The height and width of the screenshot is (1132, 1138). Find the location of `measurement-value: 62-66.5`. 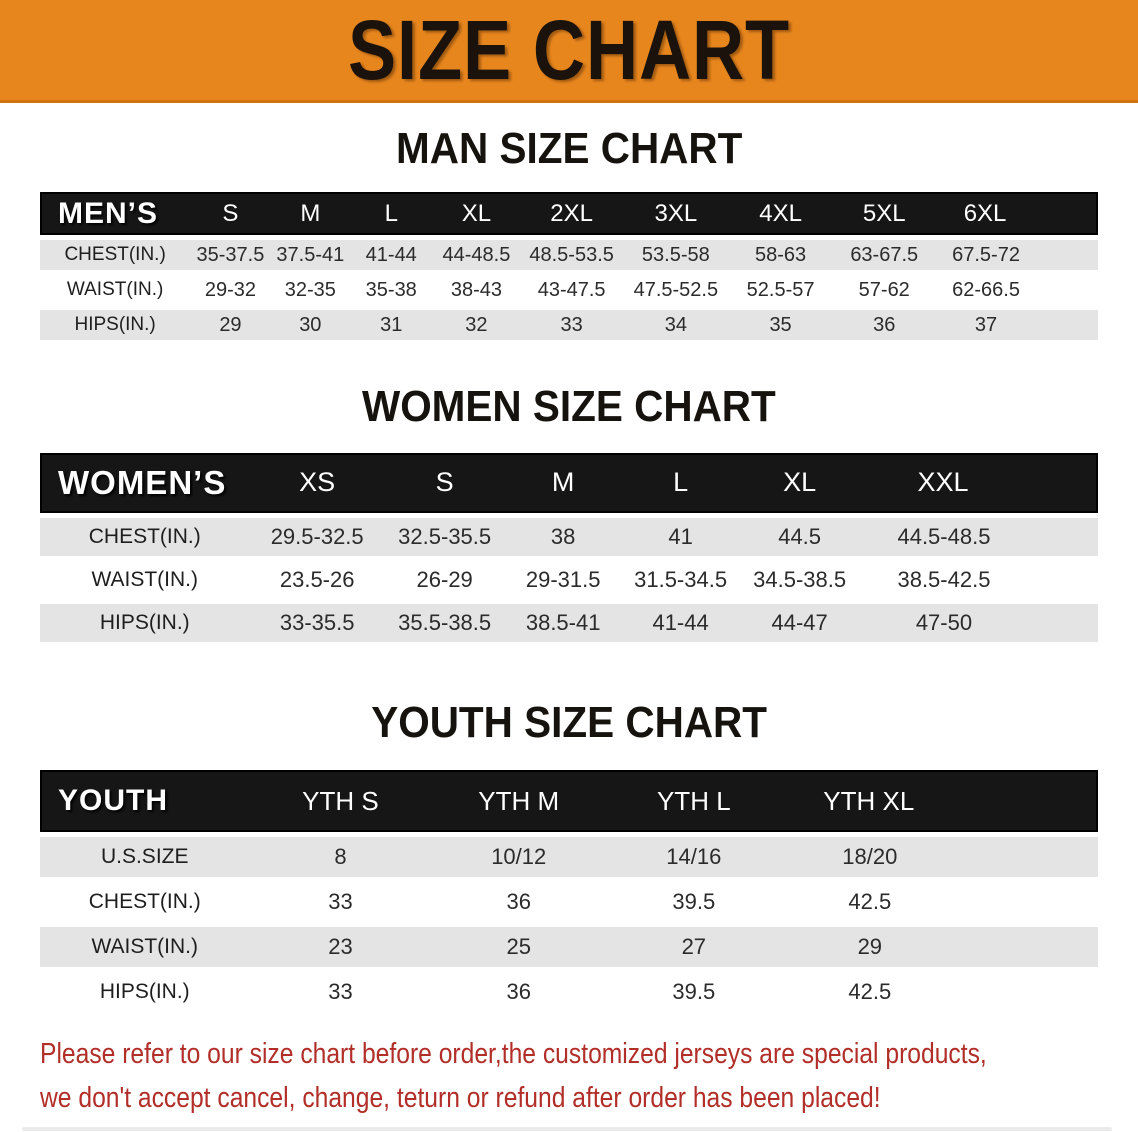

measurement-value: 62-66.5 is located at coordinates (1017, 290).